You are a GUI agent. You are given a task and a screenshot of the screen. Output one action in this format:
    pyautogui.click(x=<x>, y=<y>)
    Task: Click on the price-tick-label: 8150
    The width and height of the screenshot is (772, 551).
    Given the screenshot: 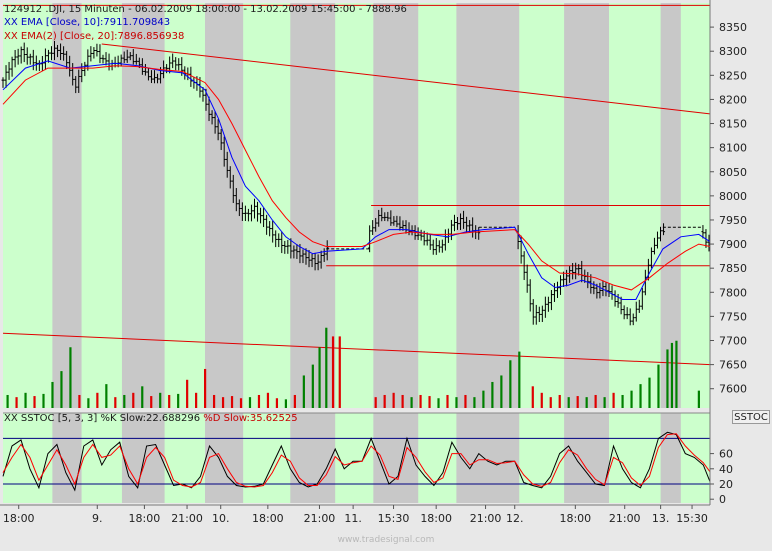 What is the action you would take?
    pyautogui.click(x=733, y=124)
    